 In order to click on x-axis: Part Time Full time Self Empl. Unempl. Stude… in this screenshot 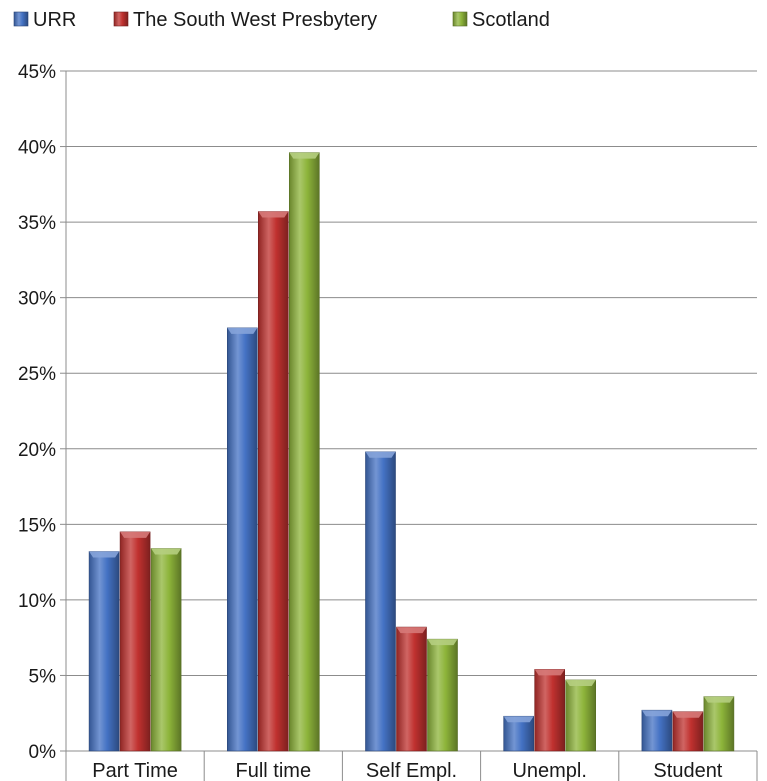, I will do `click(425, 766)`.